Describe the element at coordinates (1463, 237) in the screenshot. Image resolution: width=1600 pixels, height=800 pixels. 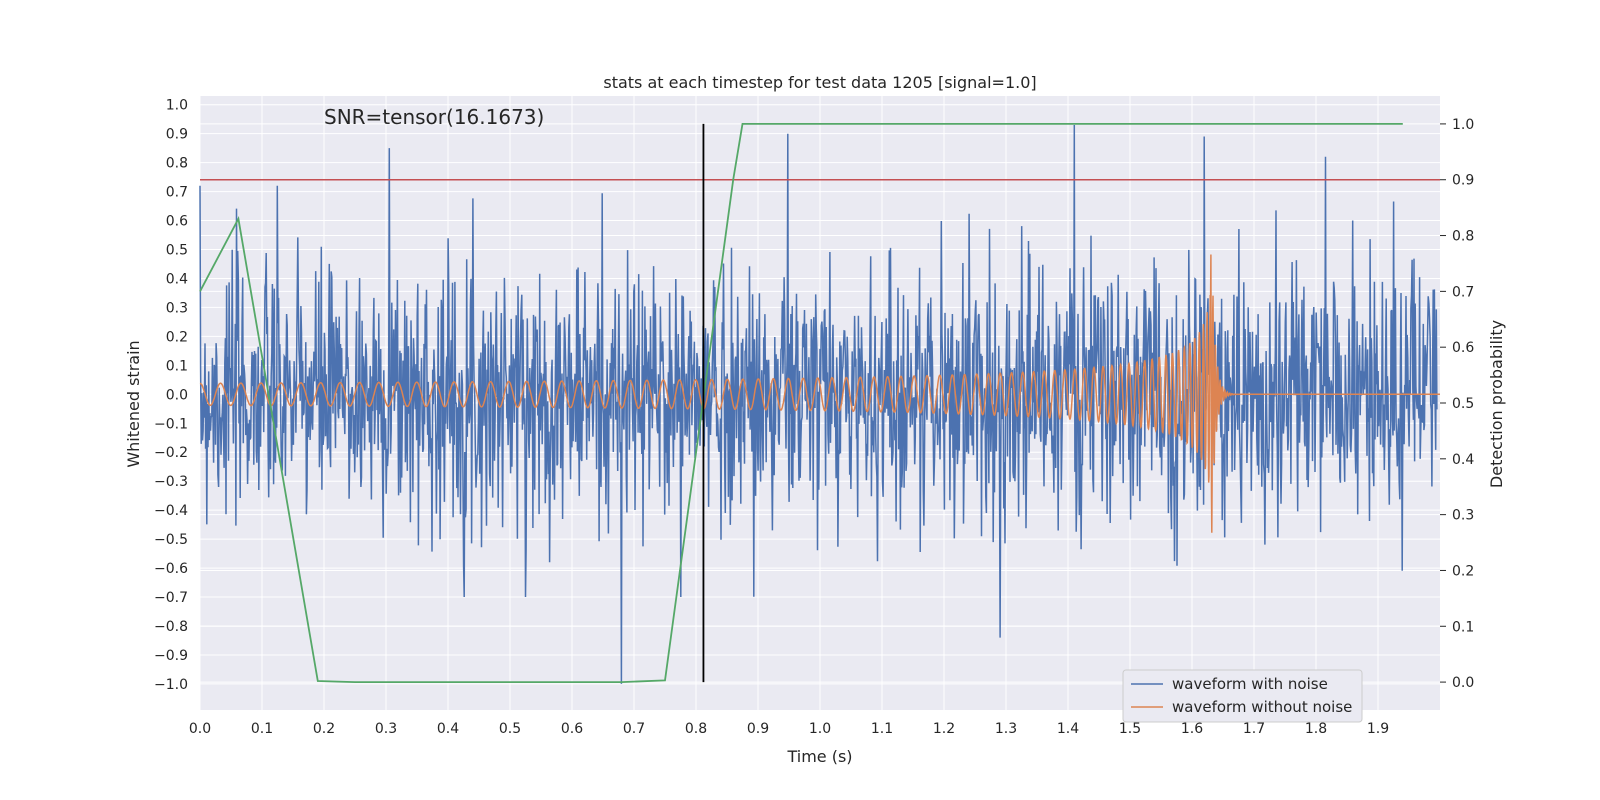
I see `y-tick-label-right: 0.8` at that location.